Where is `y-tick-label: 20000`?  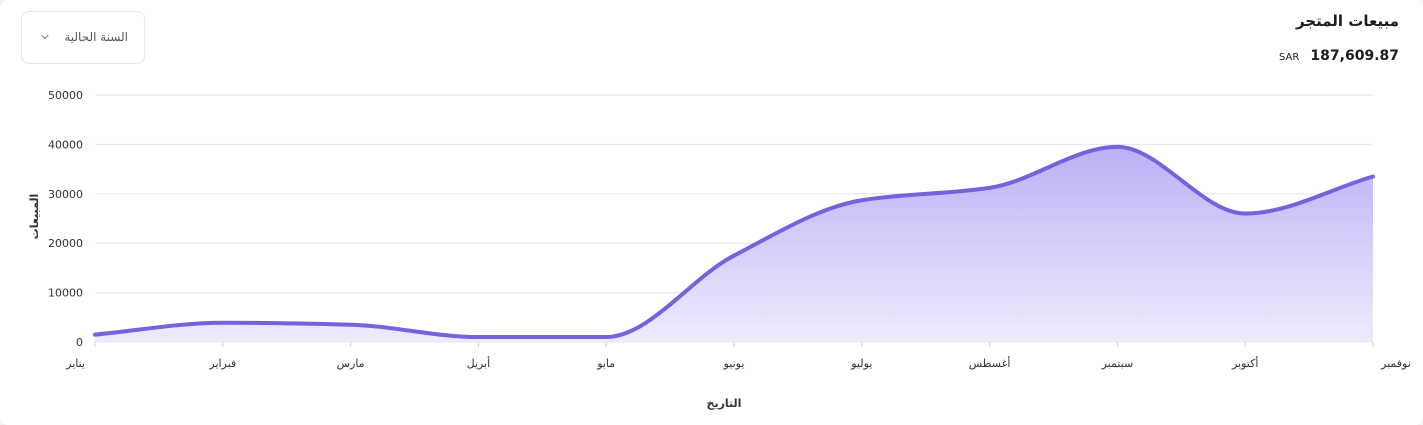
y-tick-label: 20000 is located at coordinates (65, 243).